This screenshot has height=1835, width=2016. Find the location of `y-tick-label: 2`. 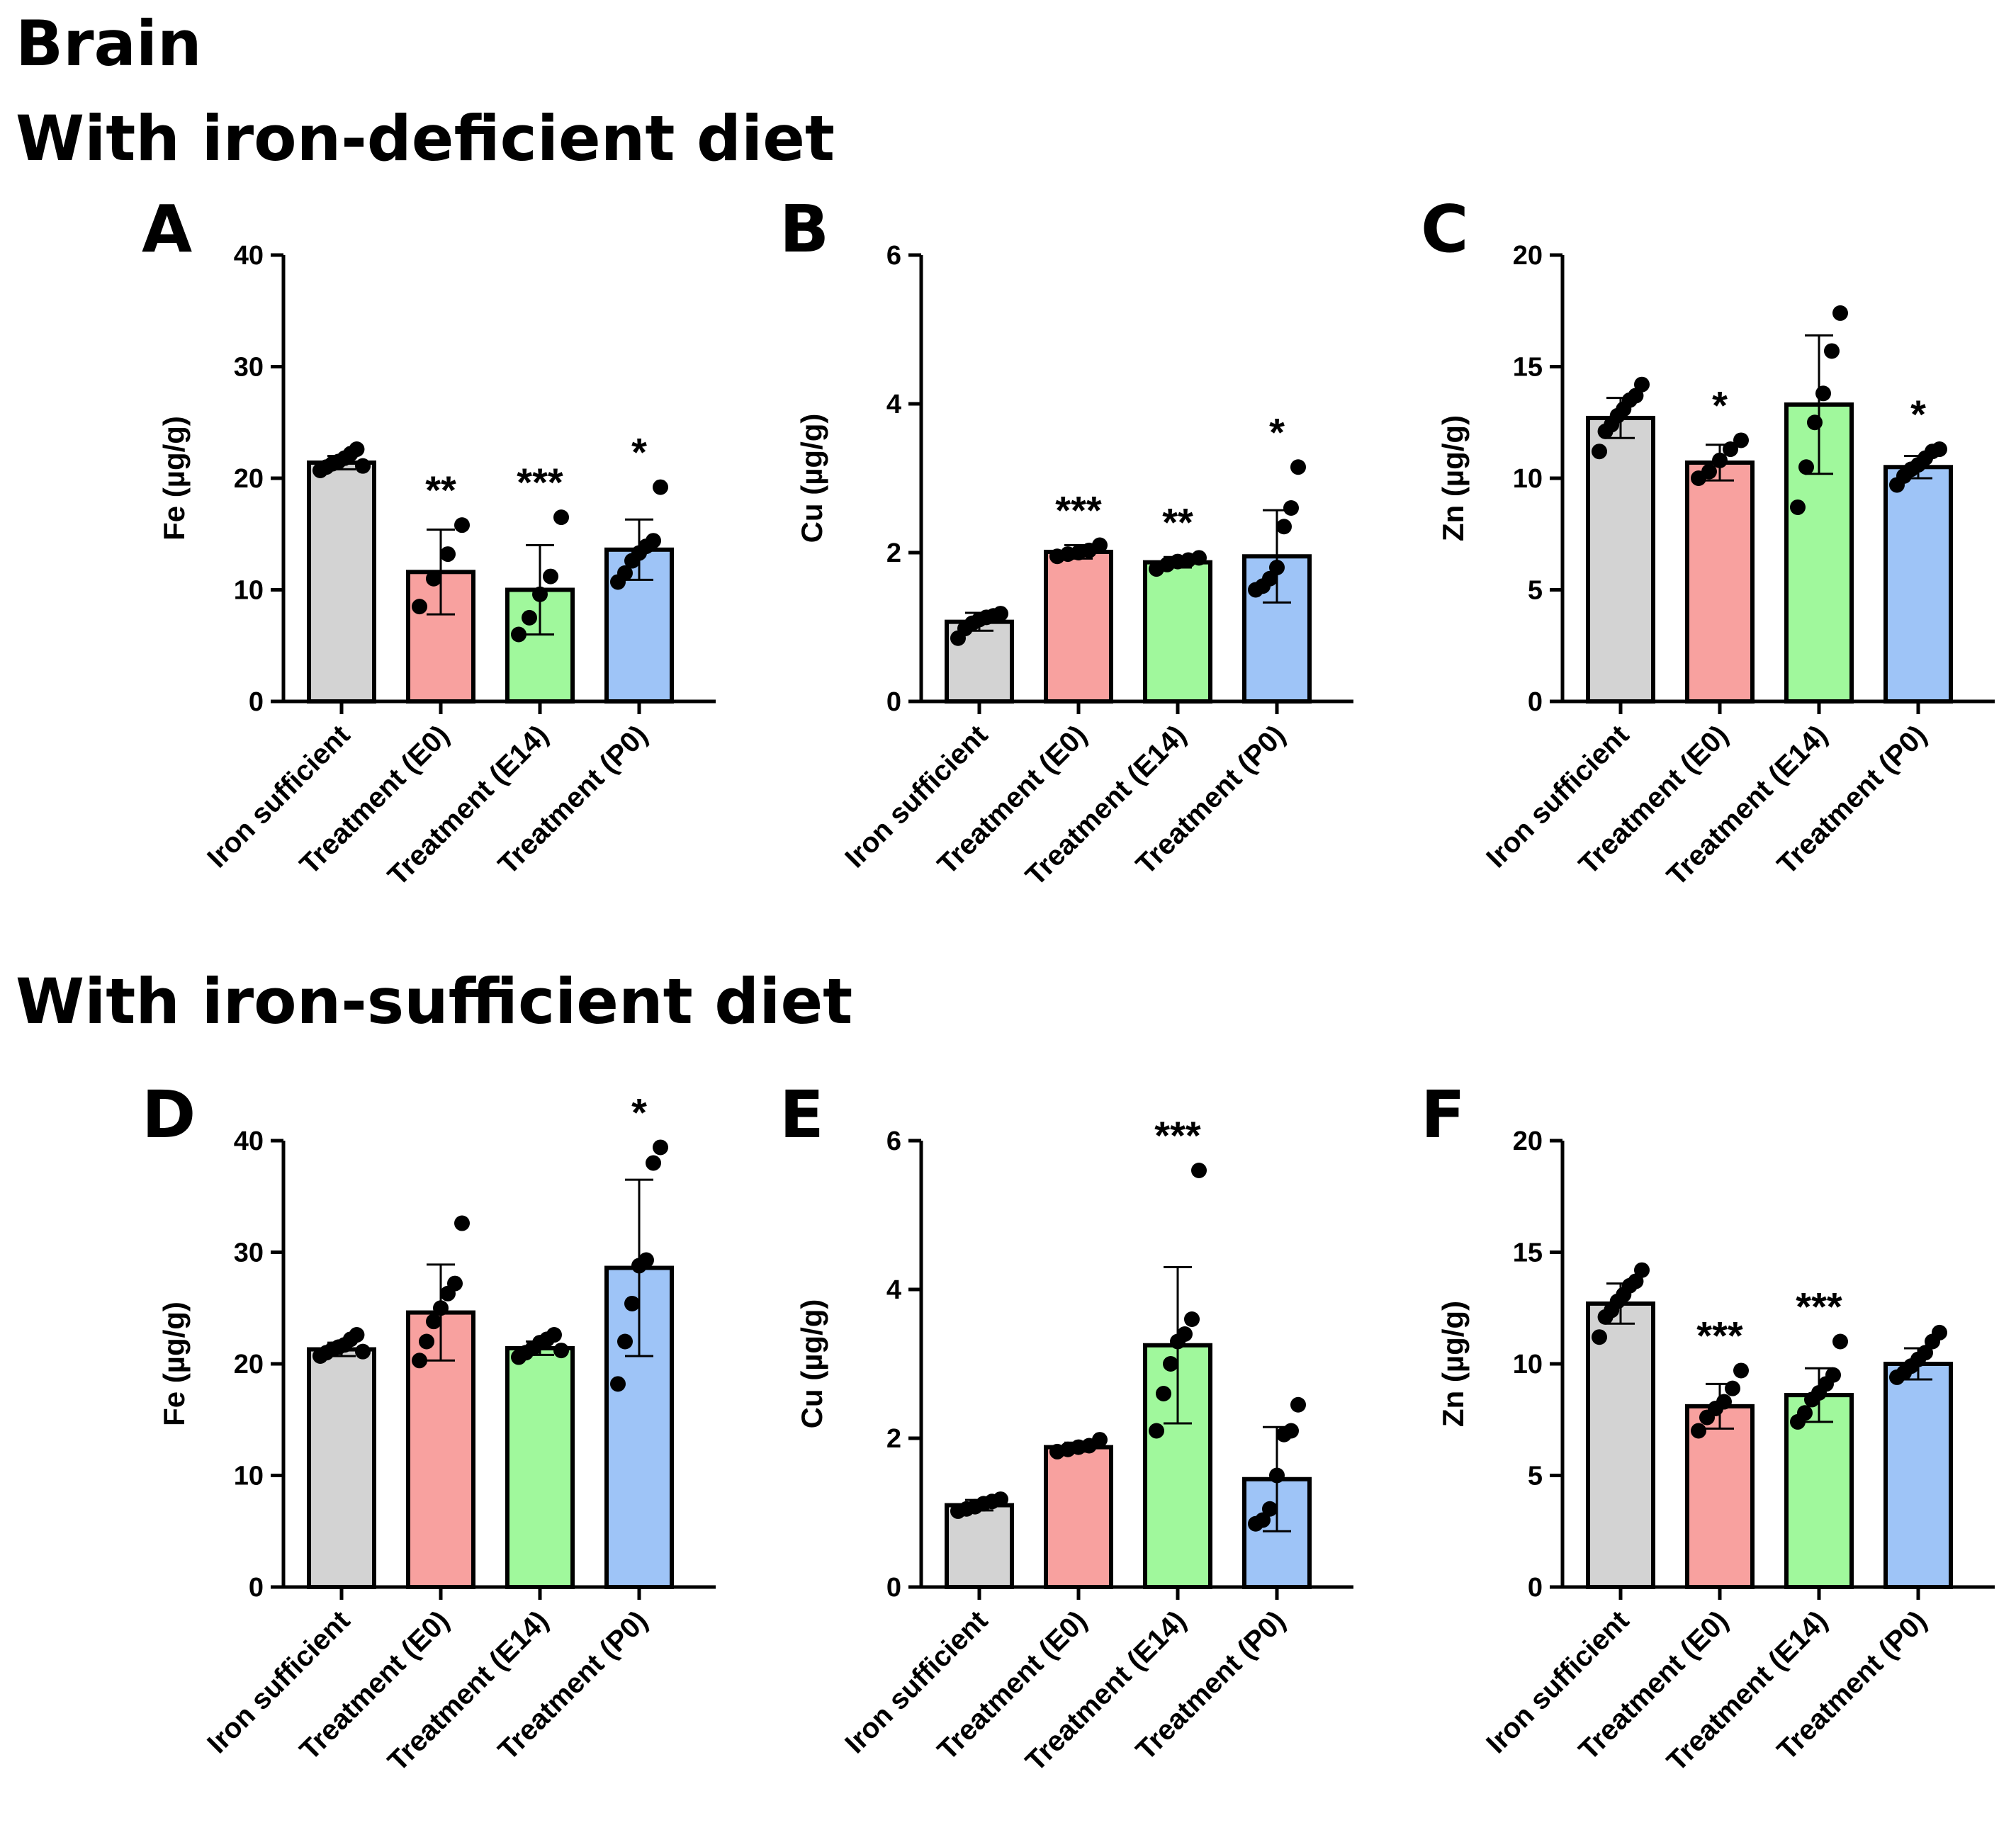

y-tick-label: 2 is located at coordinates (894, 553).